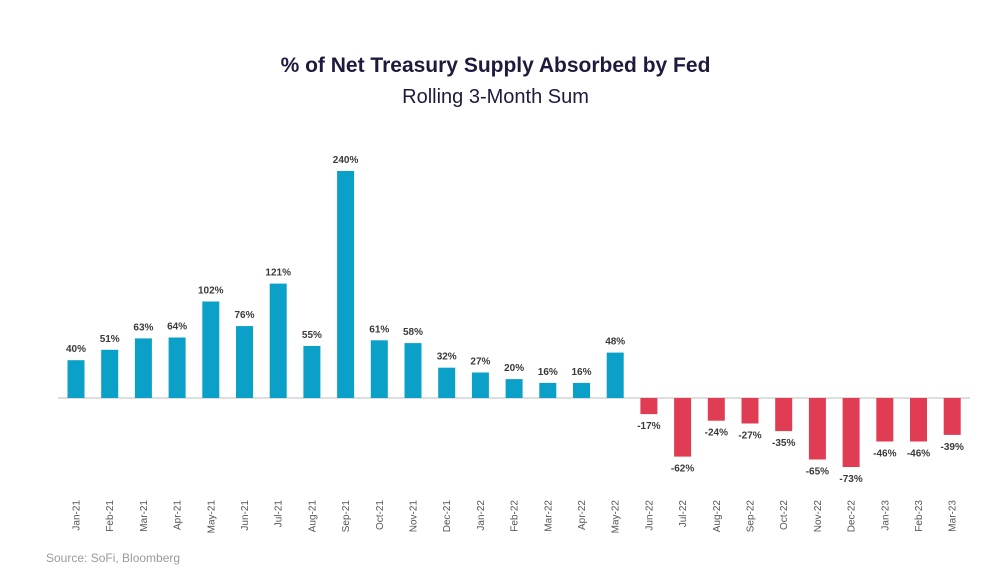 Image resolution: width=991 pixels, height=577 pixels. Describe the element at coordinates (818, 516) in the screenshot. I see `x-tick-label-nov-22: Nov-22` at that location.